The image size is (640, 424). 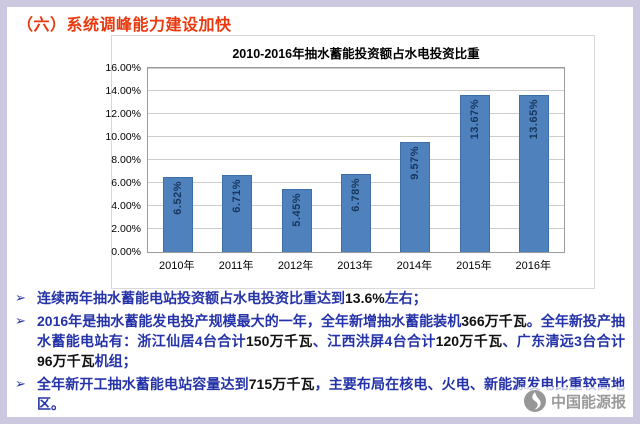 What do you see at coordinates (143, 384) in the screenshot?
I see `bullet-text-segment: 全年新开工抽水蓄能电站容量达到` at bounding box center [143, 384].